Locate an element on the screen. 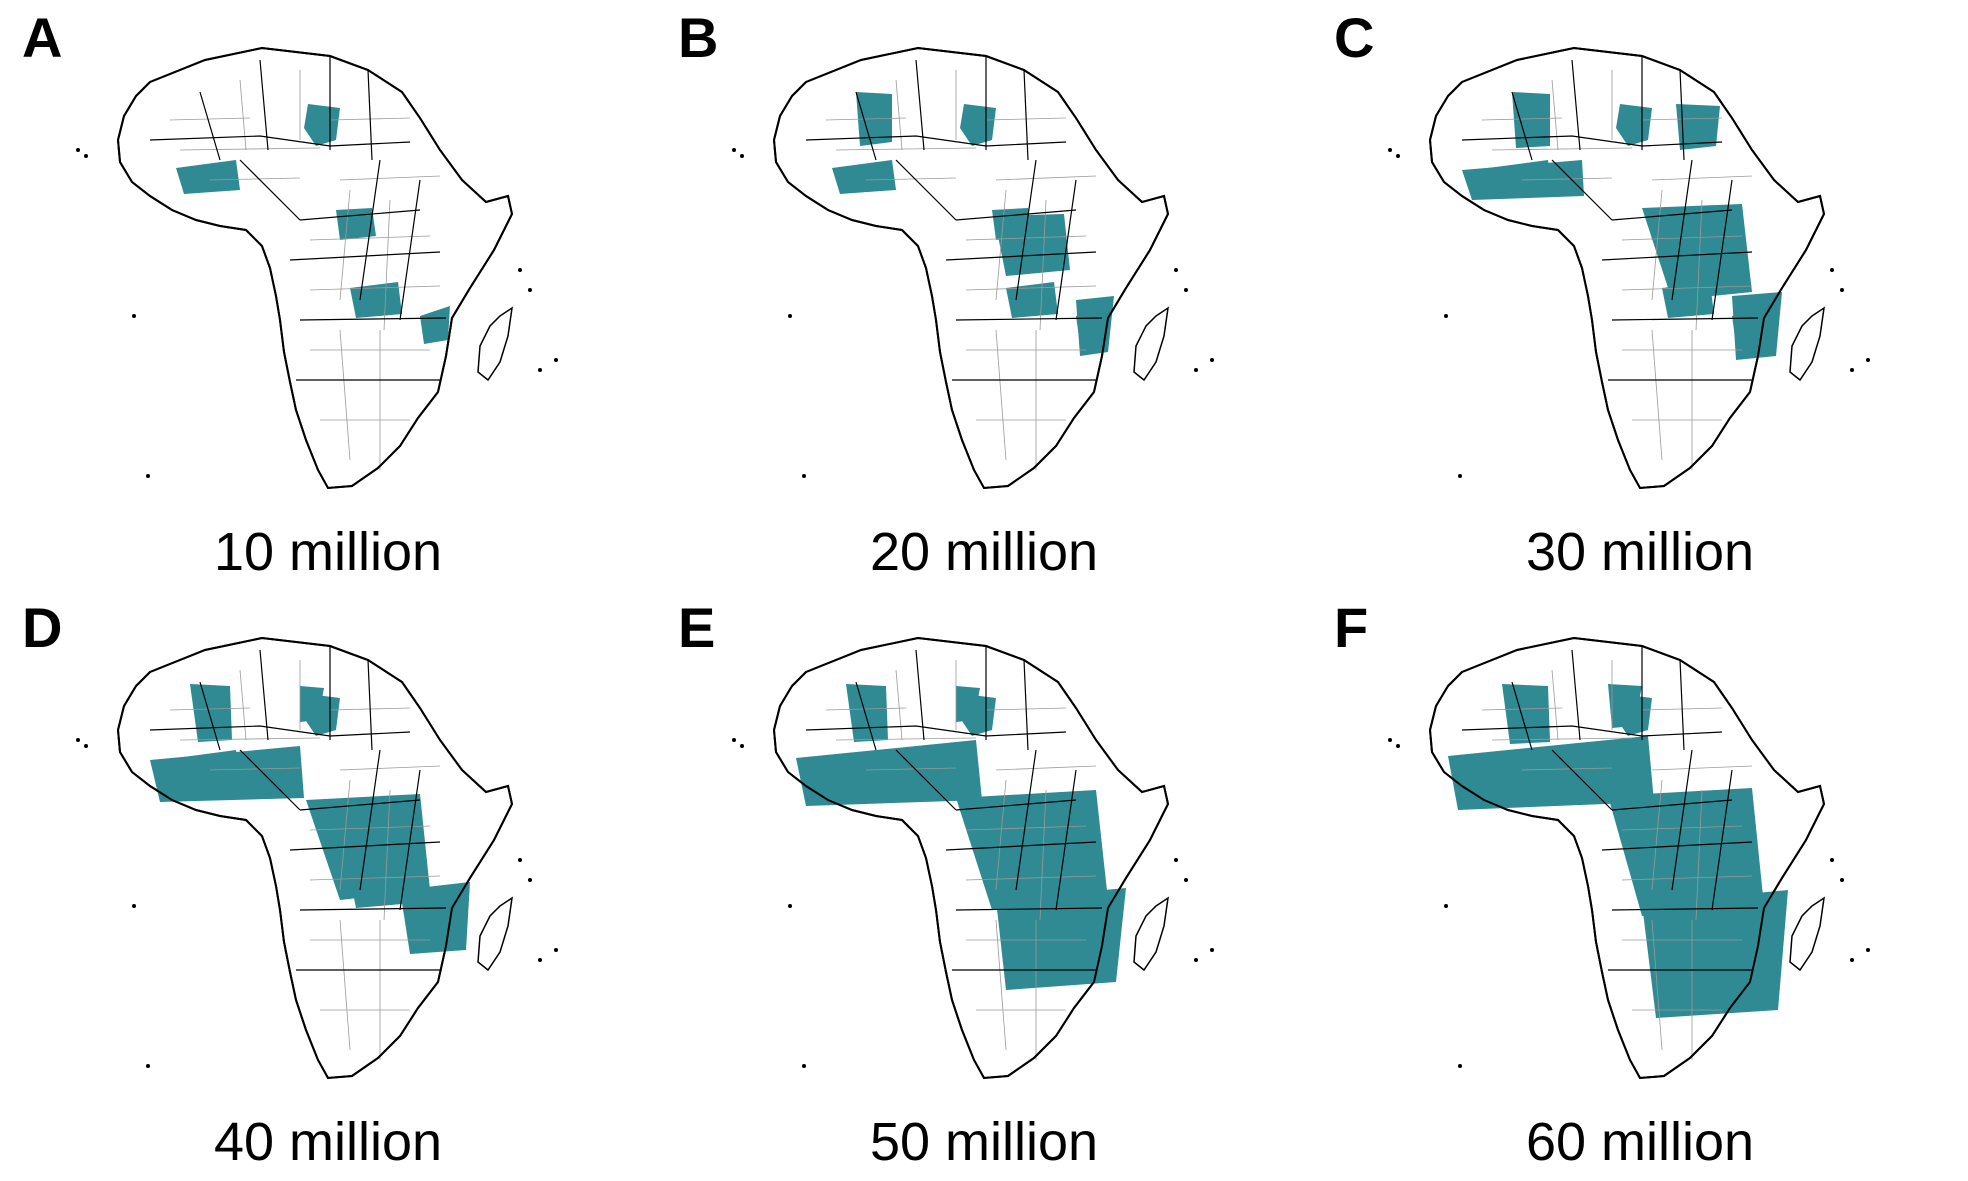 The height and width of the screenshot is (1181, 1968). panel-caption: 60 million is located at coordinates (1640, 1142).